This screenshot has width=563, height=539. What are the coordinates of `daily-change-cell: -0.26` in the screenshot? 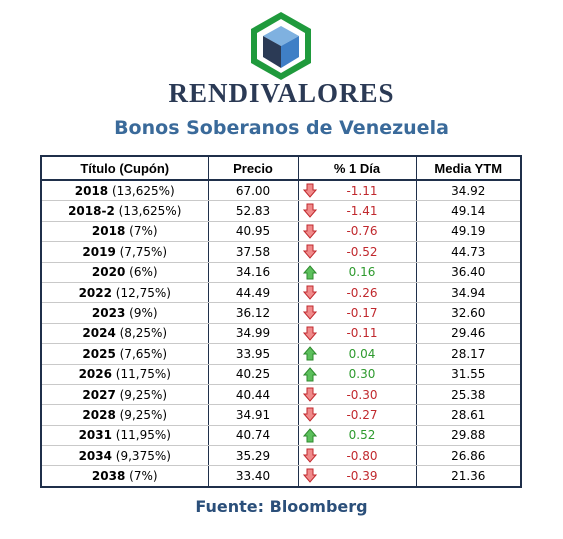 It's located at (357, 293).